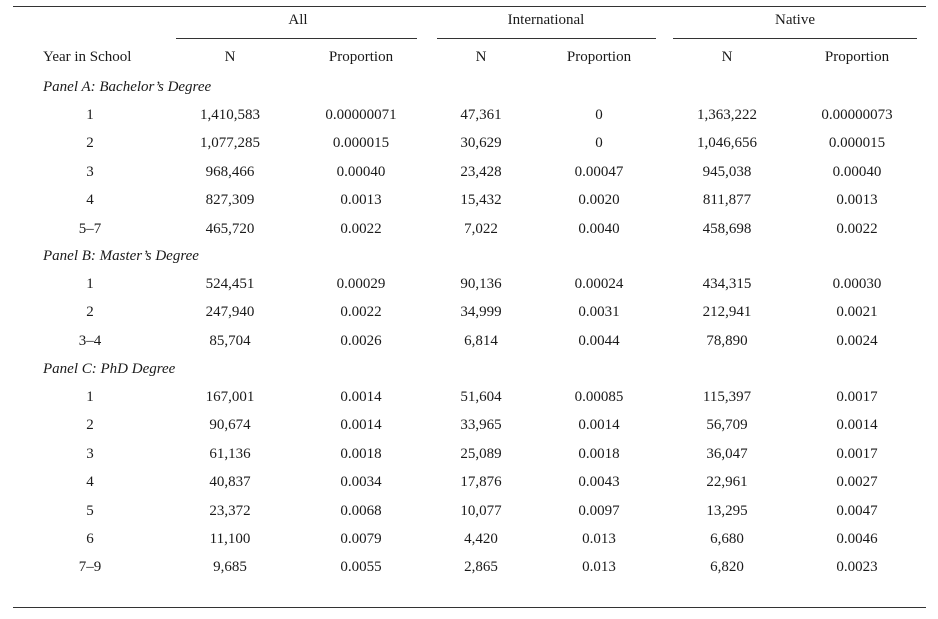  What do you see at coordinates (230, 143) in the screenshot?
I see `cell-all-n: 1,077,285` at bounding box center [230, 143].